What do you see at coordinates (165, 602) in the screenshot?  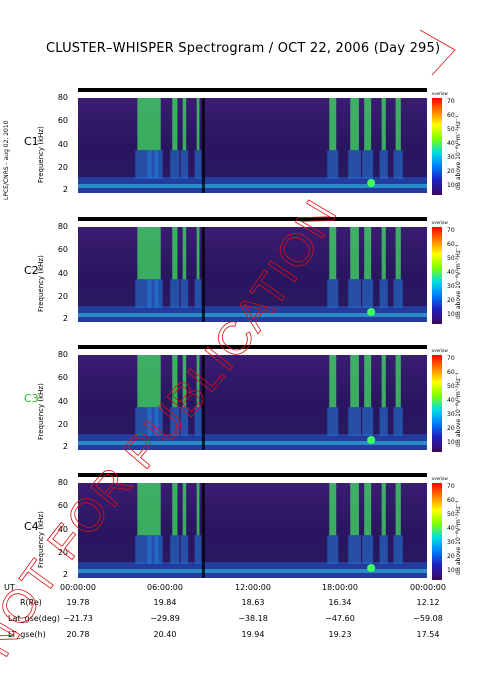 I see `ephem-r-1: 19.84` at bounding box center [165, 602].